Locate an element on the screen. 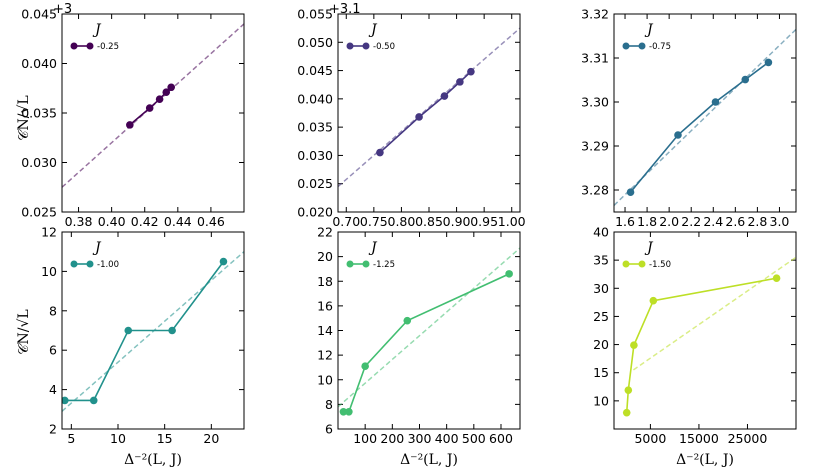 The image size is (830, 470). y-tick-label: 40 is located at coordinates (601, 232).